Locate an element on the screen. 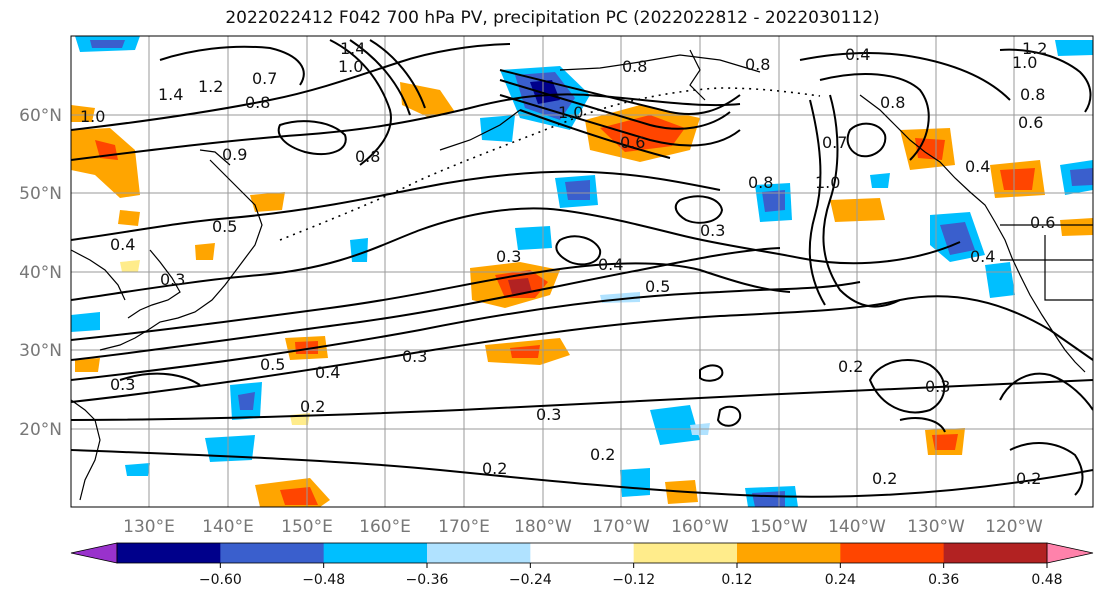 This screenshot has height=601, width=1105. lon-label: 180°W is located at coordinates (543, 527).